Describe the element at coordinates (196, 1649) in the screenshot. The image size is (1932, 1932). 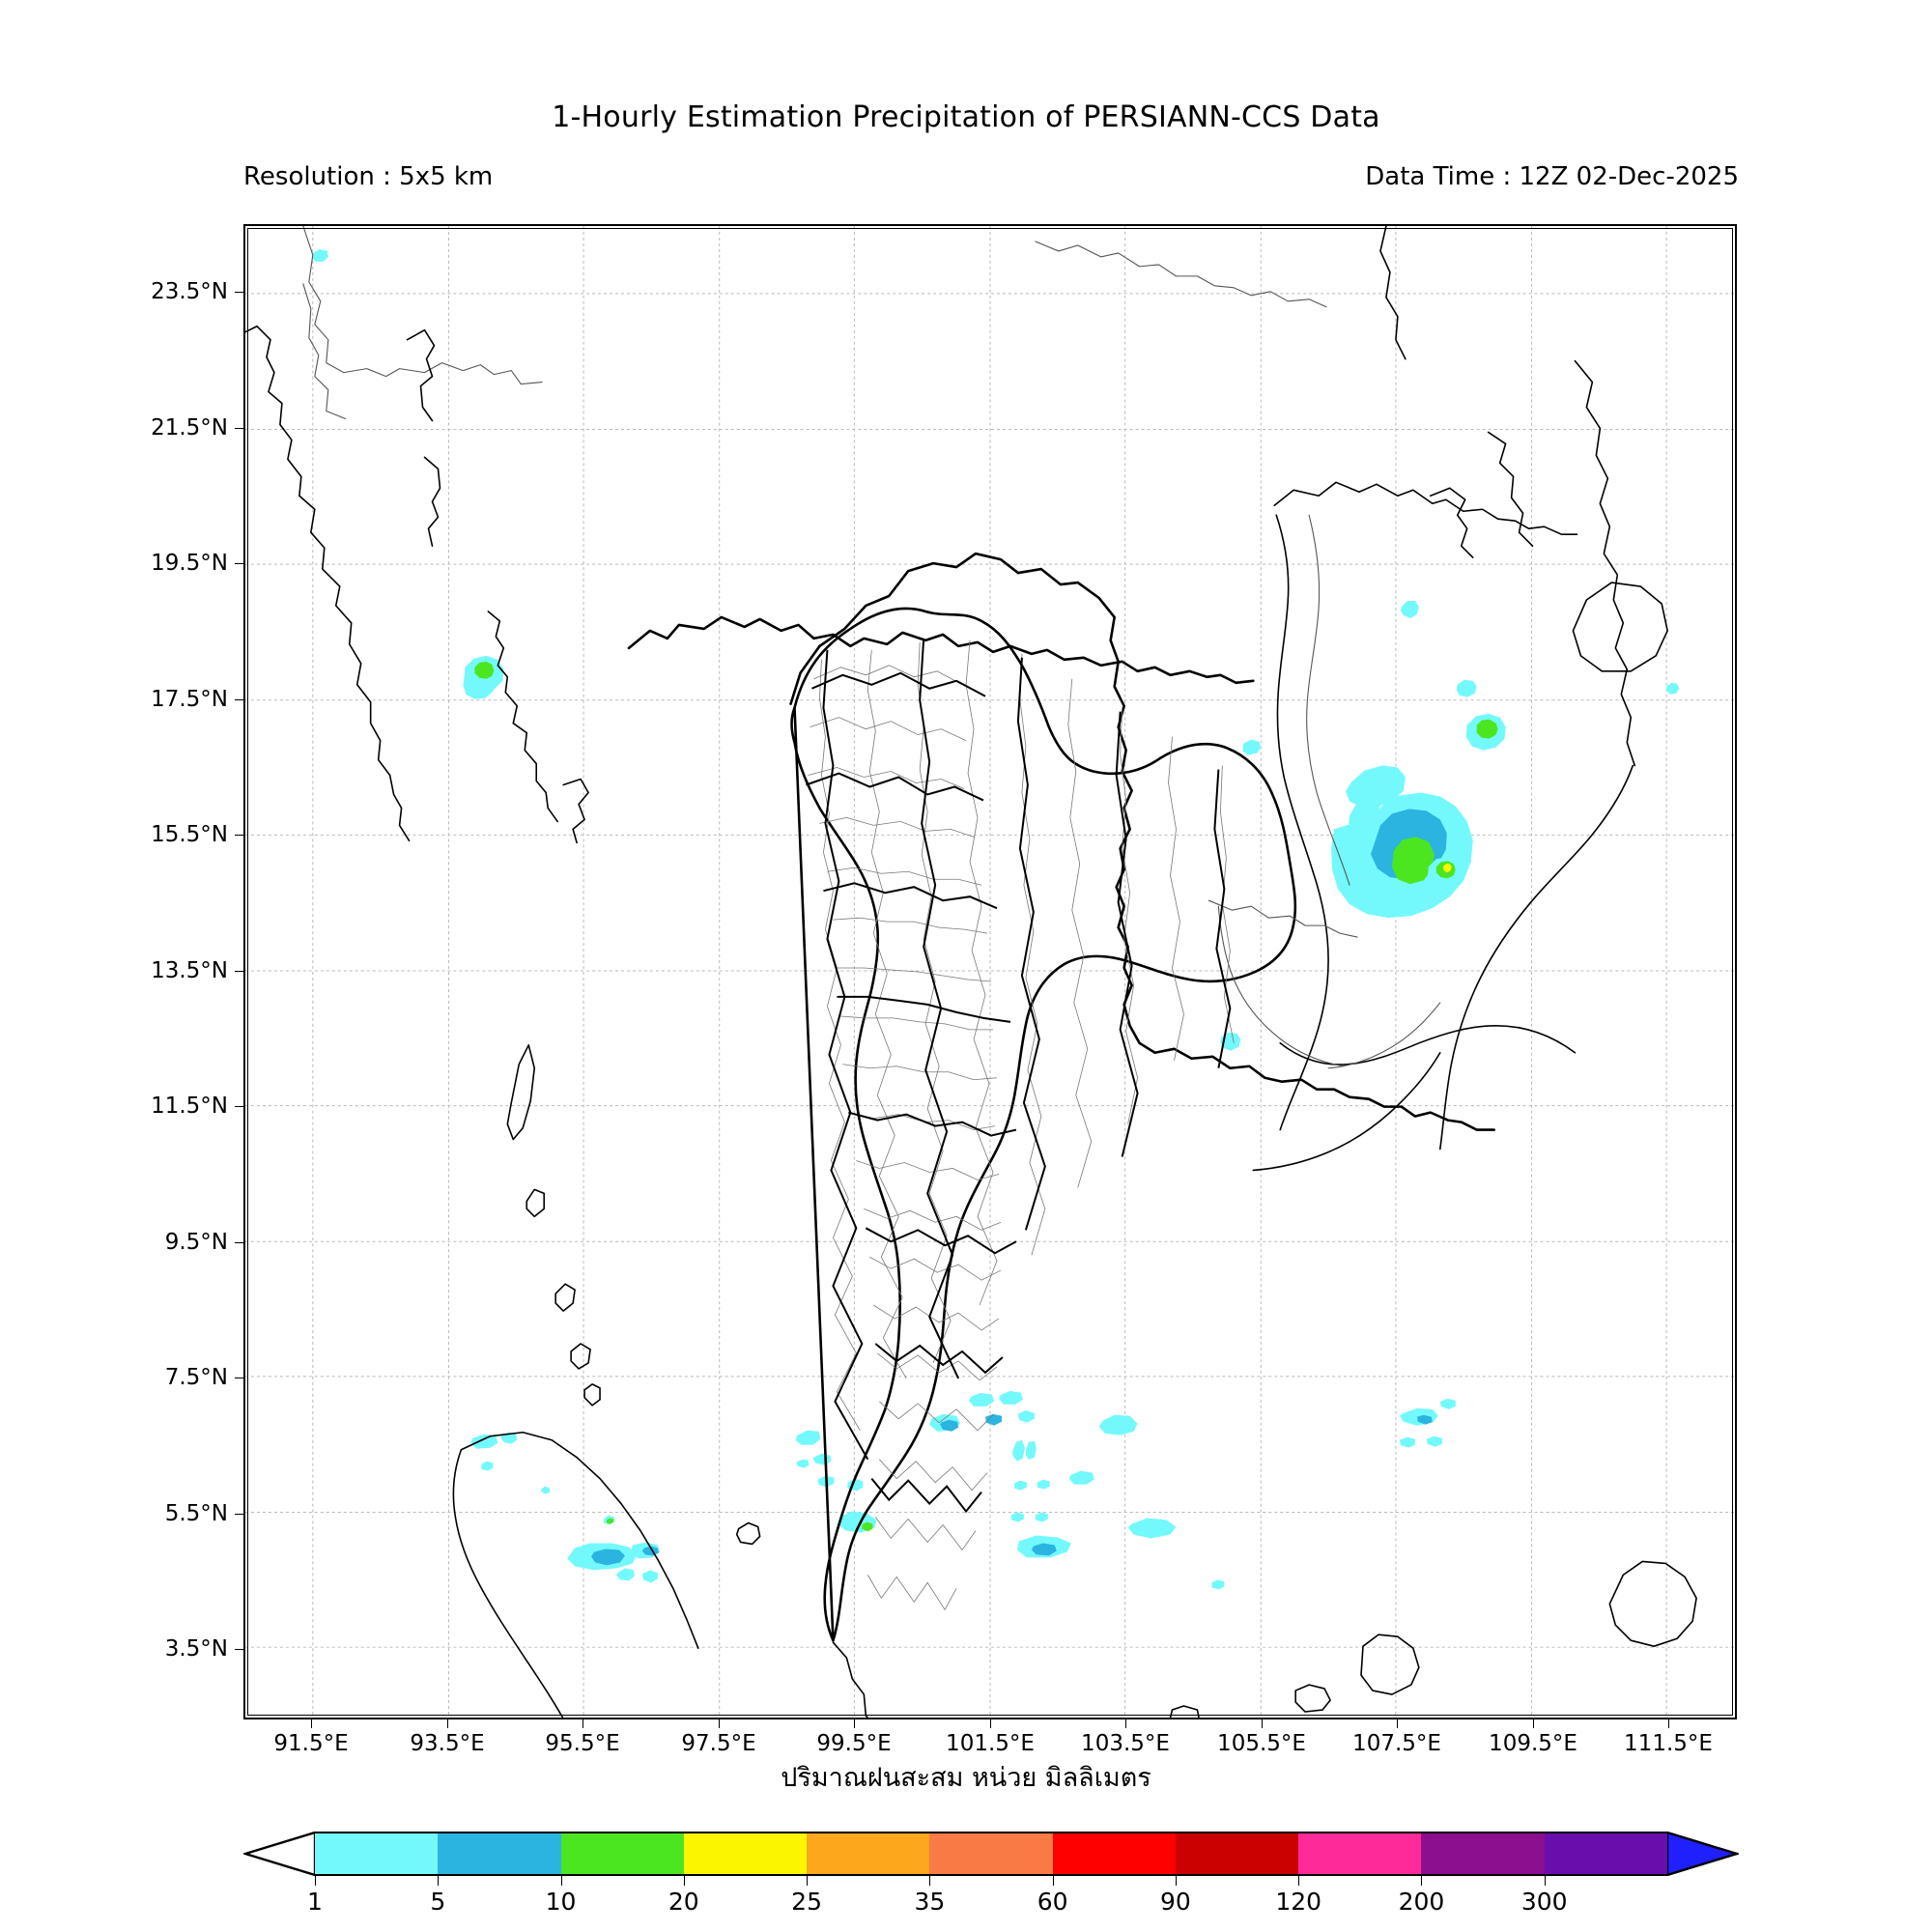
I see `y-tick-label: 3.5°N` at that location.